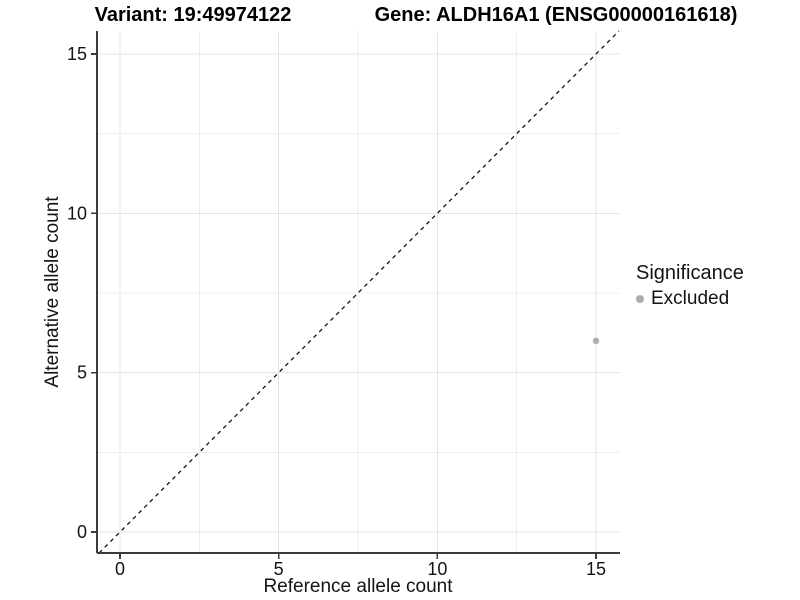 The width and height of the screenshot is (800, 600). Describe the element at coordinates (596, 569) in the screenshot. I see `x-tick-label: 15` at that location.